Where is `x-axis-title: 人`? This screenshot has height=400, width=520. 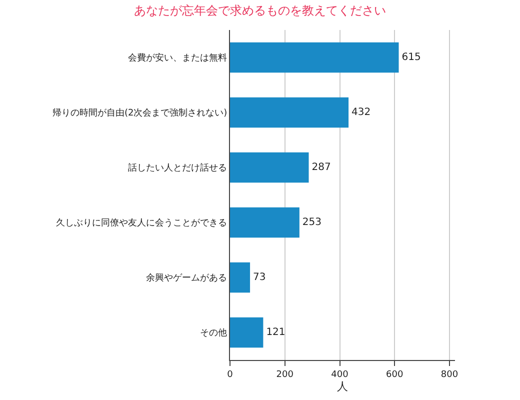 x-axis-title: 人 is located at coordinates (342, 386).